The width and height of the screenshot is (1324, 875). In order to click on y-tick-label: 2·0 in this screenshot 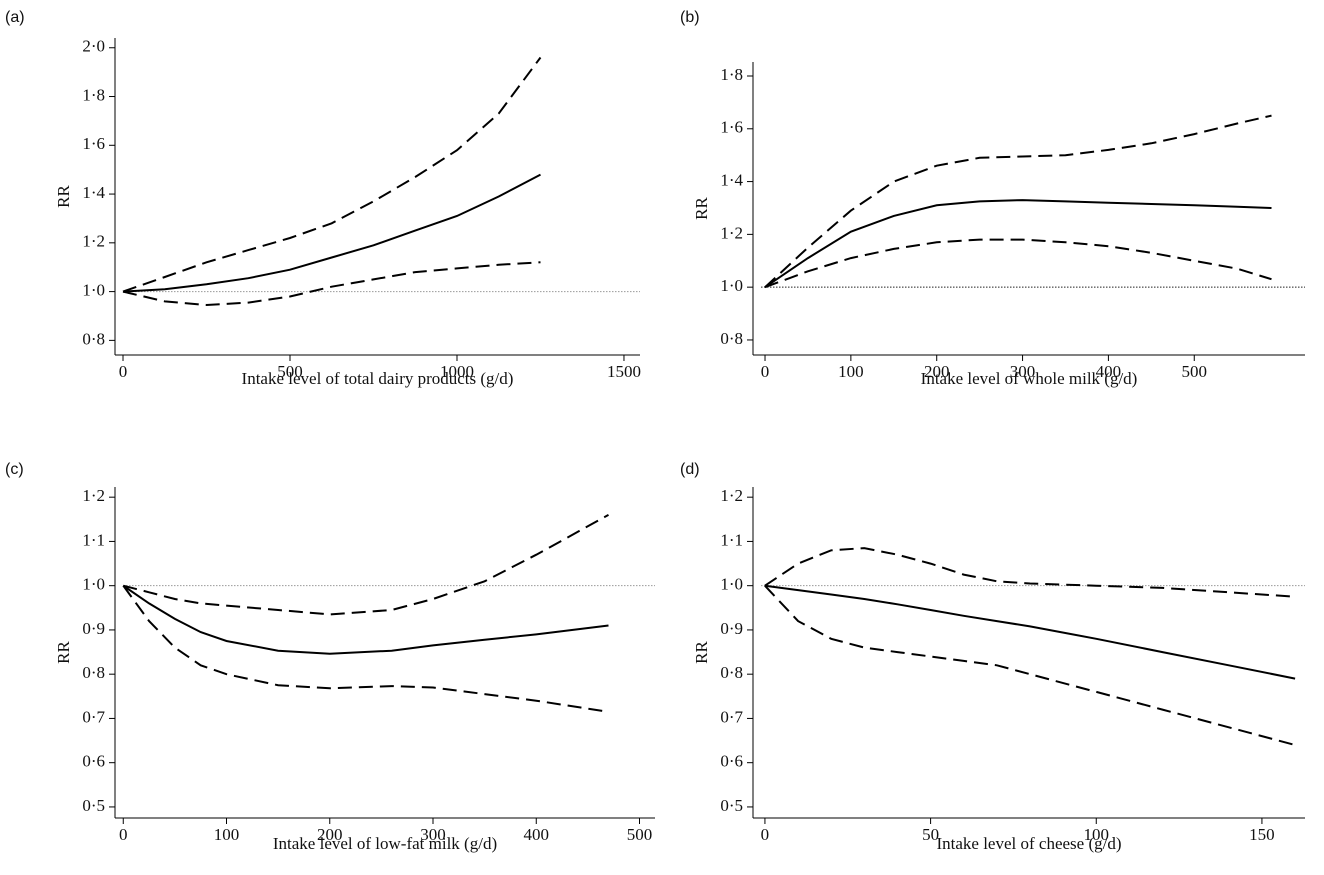, I will do `click(93, 46)`.